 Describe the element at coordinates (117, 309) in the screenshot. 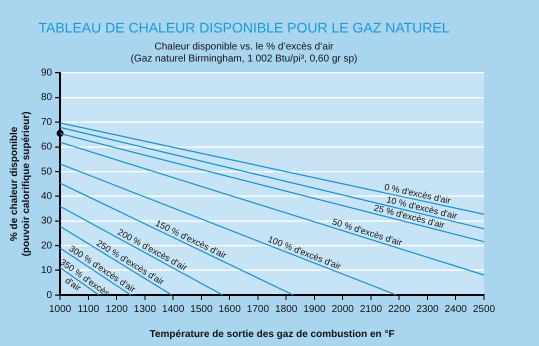

I see `x-tick-label: 1200` at that location.